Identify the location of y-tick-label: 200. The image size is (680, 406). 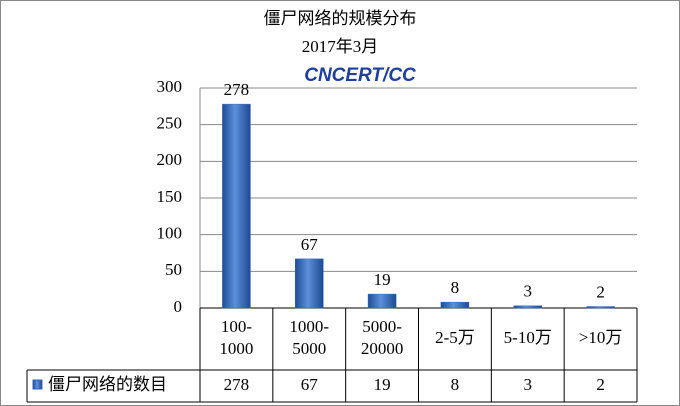
(170, 159).